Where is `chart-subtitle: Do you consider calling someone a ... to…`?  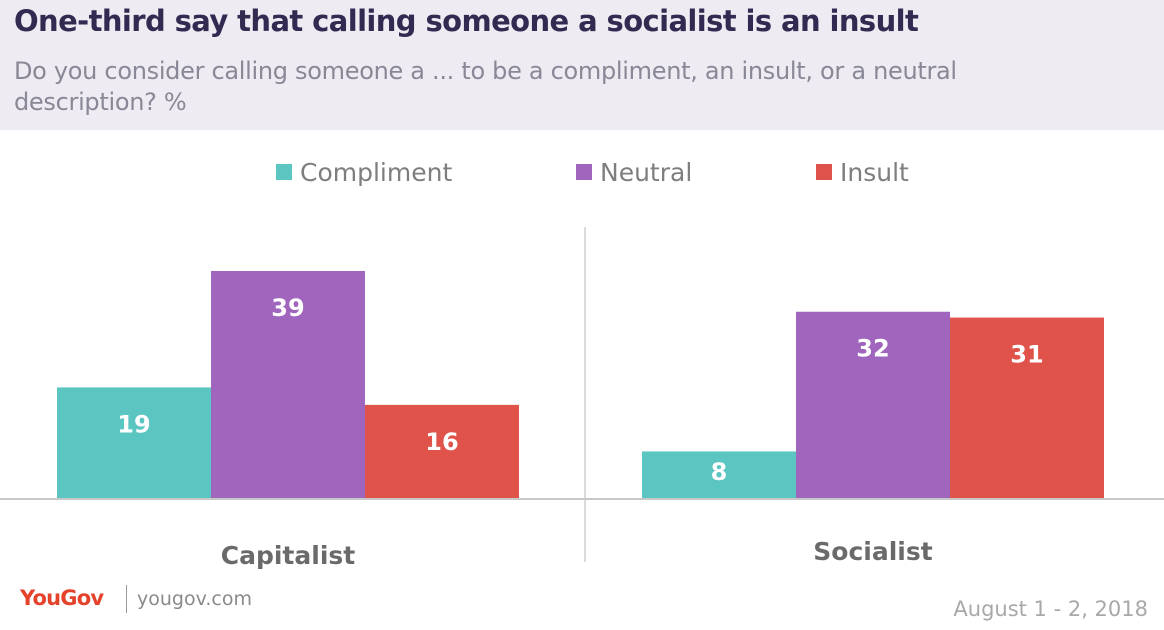 chart-subtitle: Do you consider calling someone a ... to… is located at coordinates (485, 86).